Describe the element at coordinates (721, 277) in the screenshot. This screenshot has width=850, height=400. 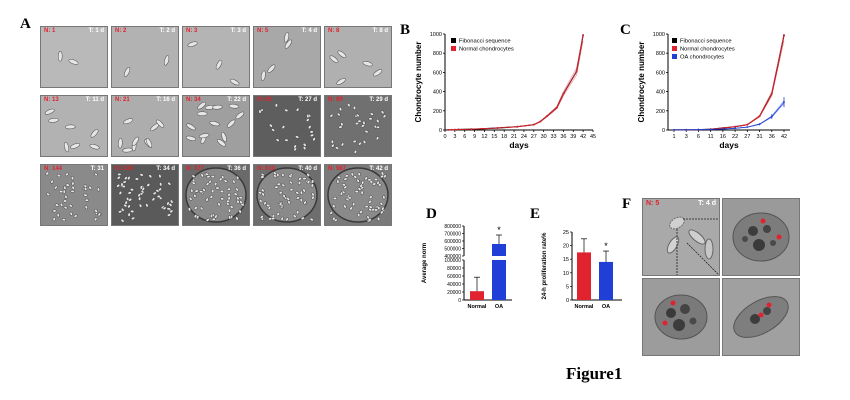
I see `panel-f-micrographs: N: 5 T: 4 d` at that location.